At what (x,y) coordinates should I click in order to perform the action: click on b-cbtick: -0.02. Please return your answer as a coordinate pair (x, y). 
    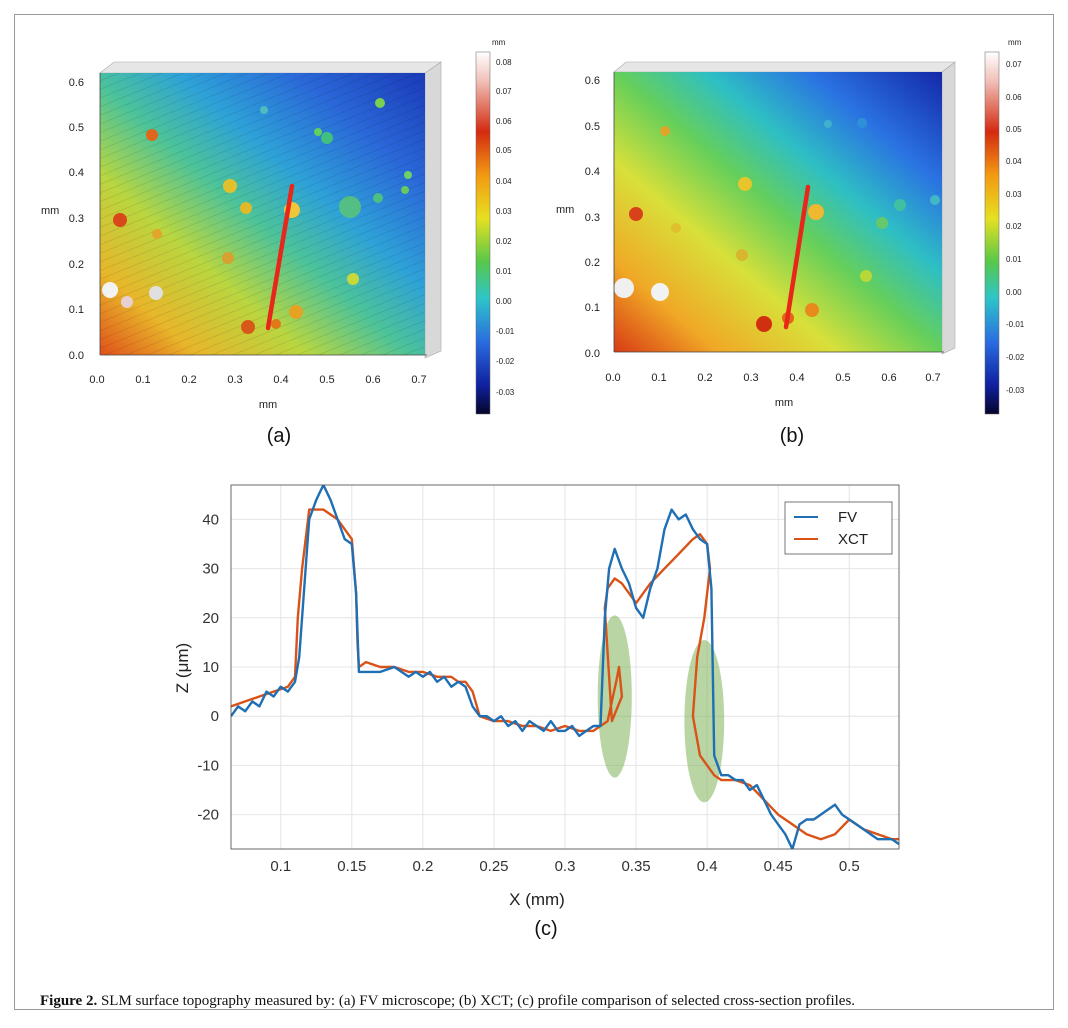
    Looking at the image, I should click on (1015, 357).